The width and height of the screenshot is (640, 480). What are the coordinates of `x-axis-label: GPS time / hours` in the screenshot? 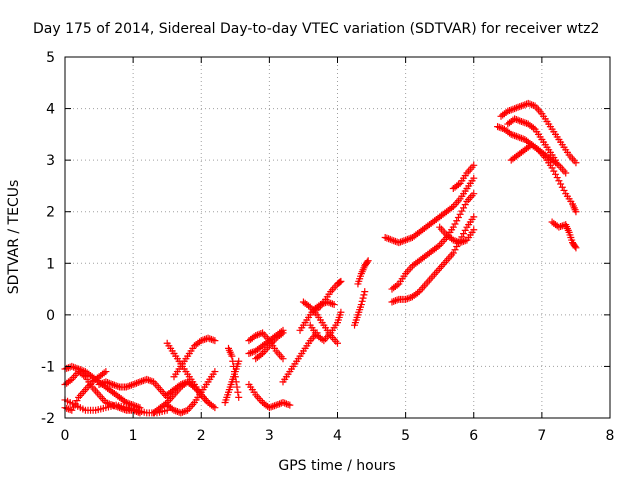 It's located at (336, 466).